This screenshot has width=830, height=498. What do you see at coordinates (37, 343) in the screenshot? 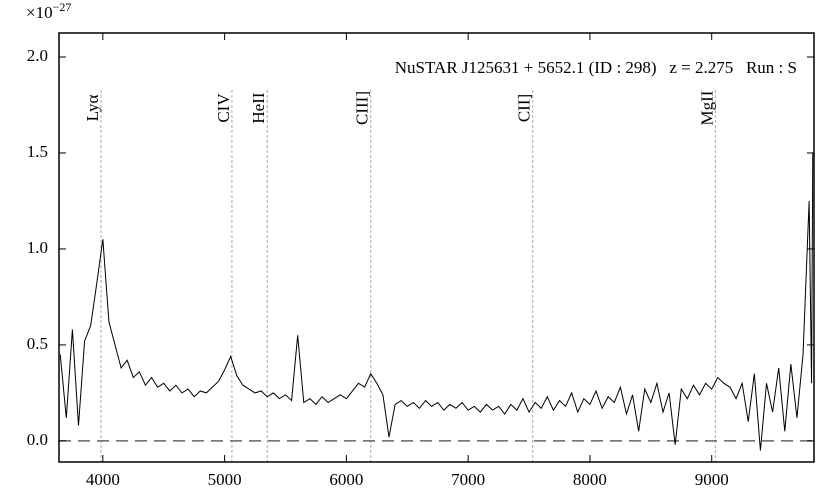
I see `y-tick-label: 0.5` at bounding box center [37, 343].